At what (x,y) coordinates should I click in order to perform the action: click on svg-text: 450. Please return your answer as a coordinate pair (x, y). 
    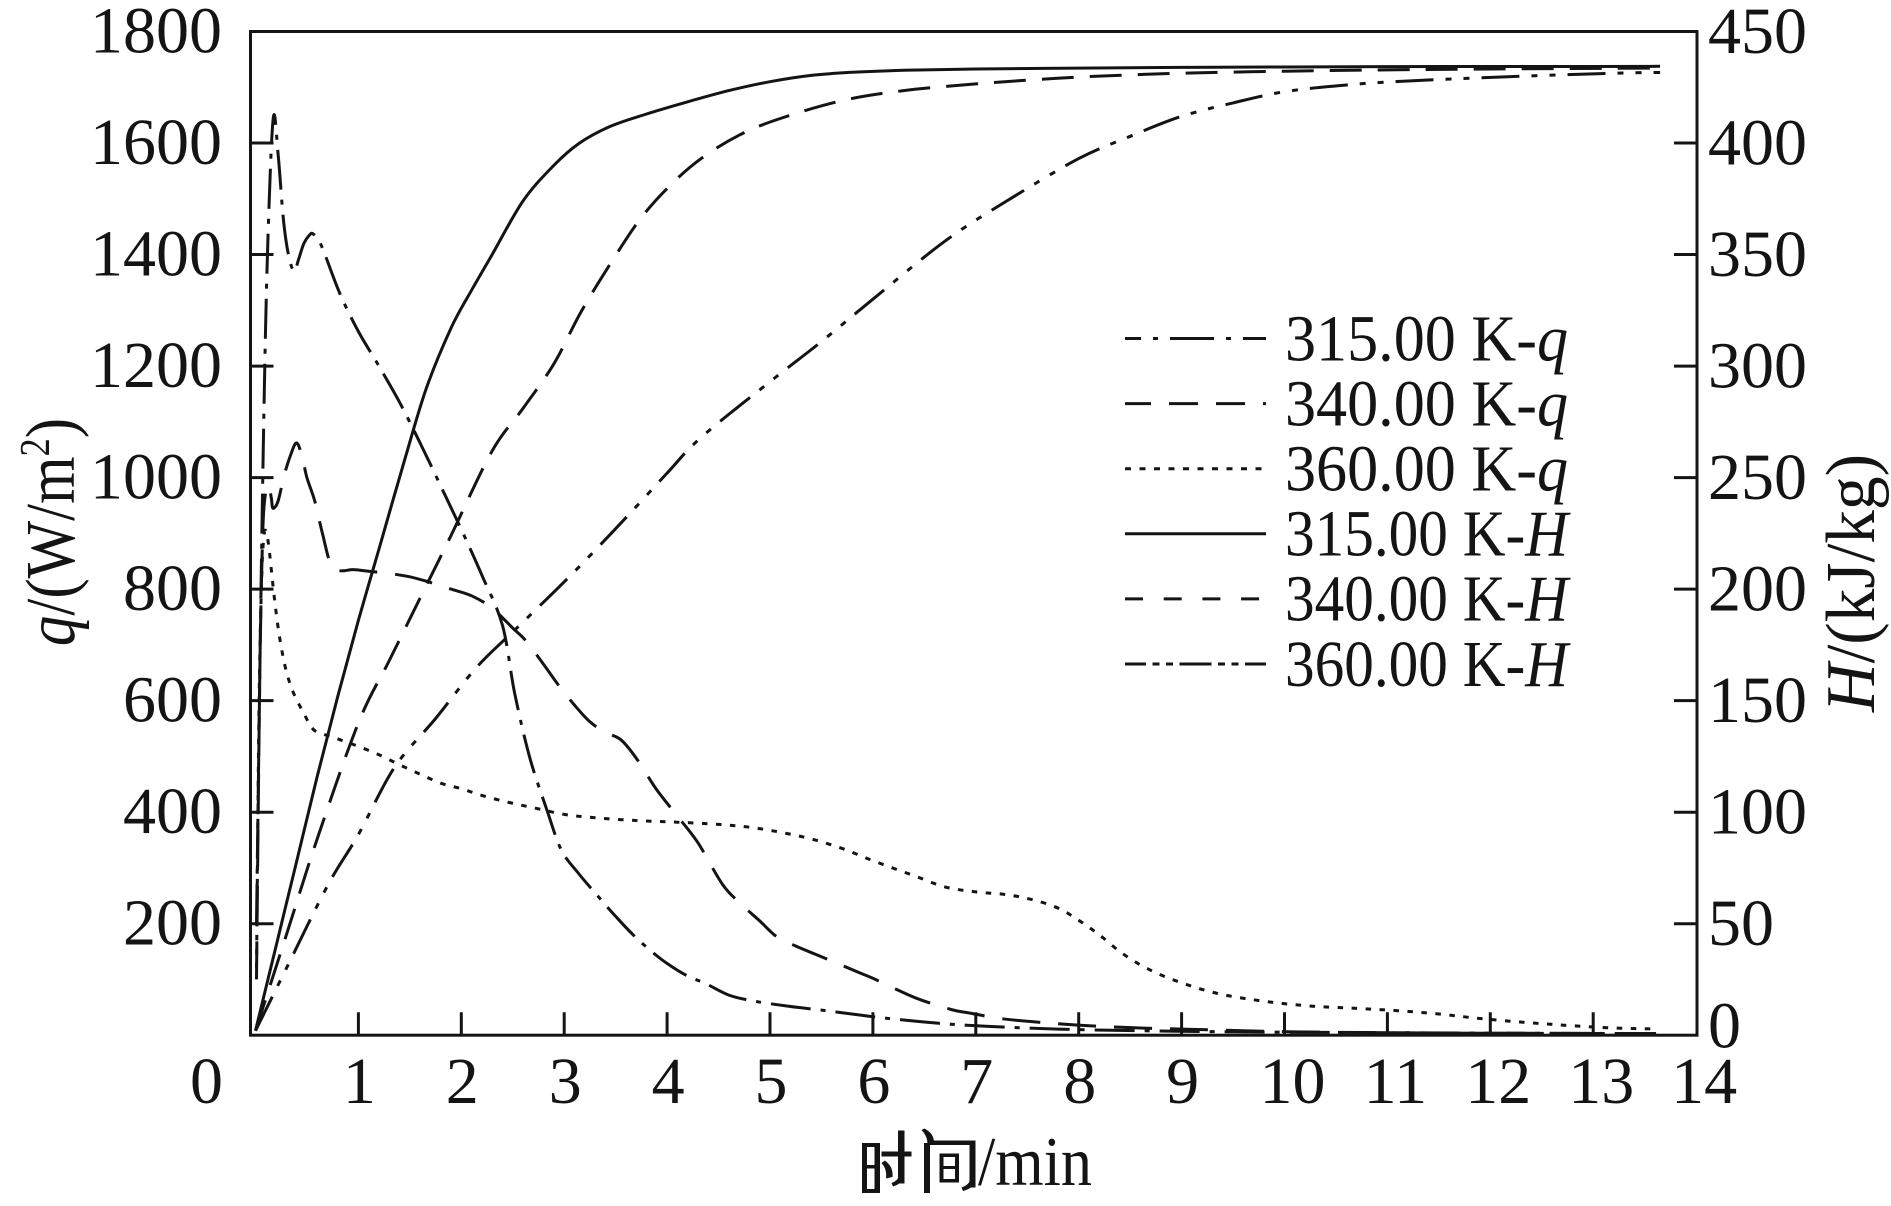
    Looking at the image, I should click on (1757, 34).